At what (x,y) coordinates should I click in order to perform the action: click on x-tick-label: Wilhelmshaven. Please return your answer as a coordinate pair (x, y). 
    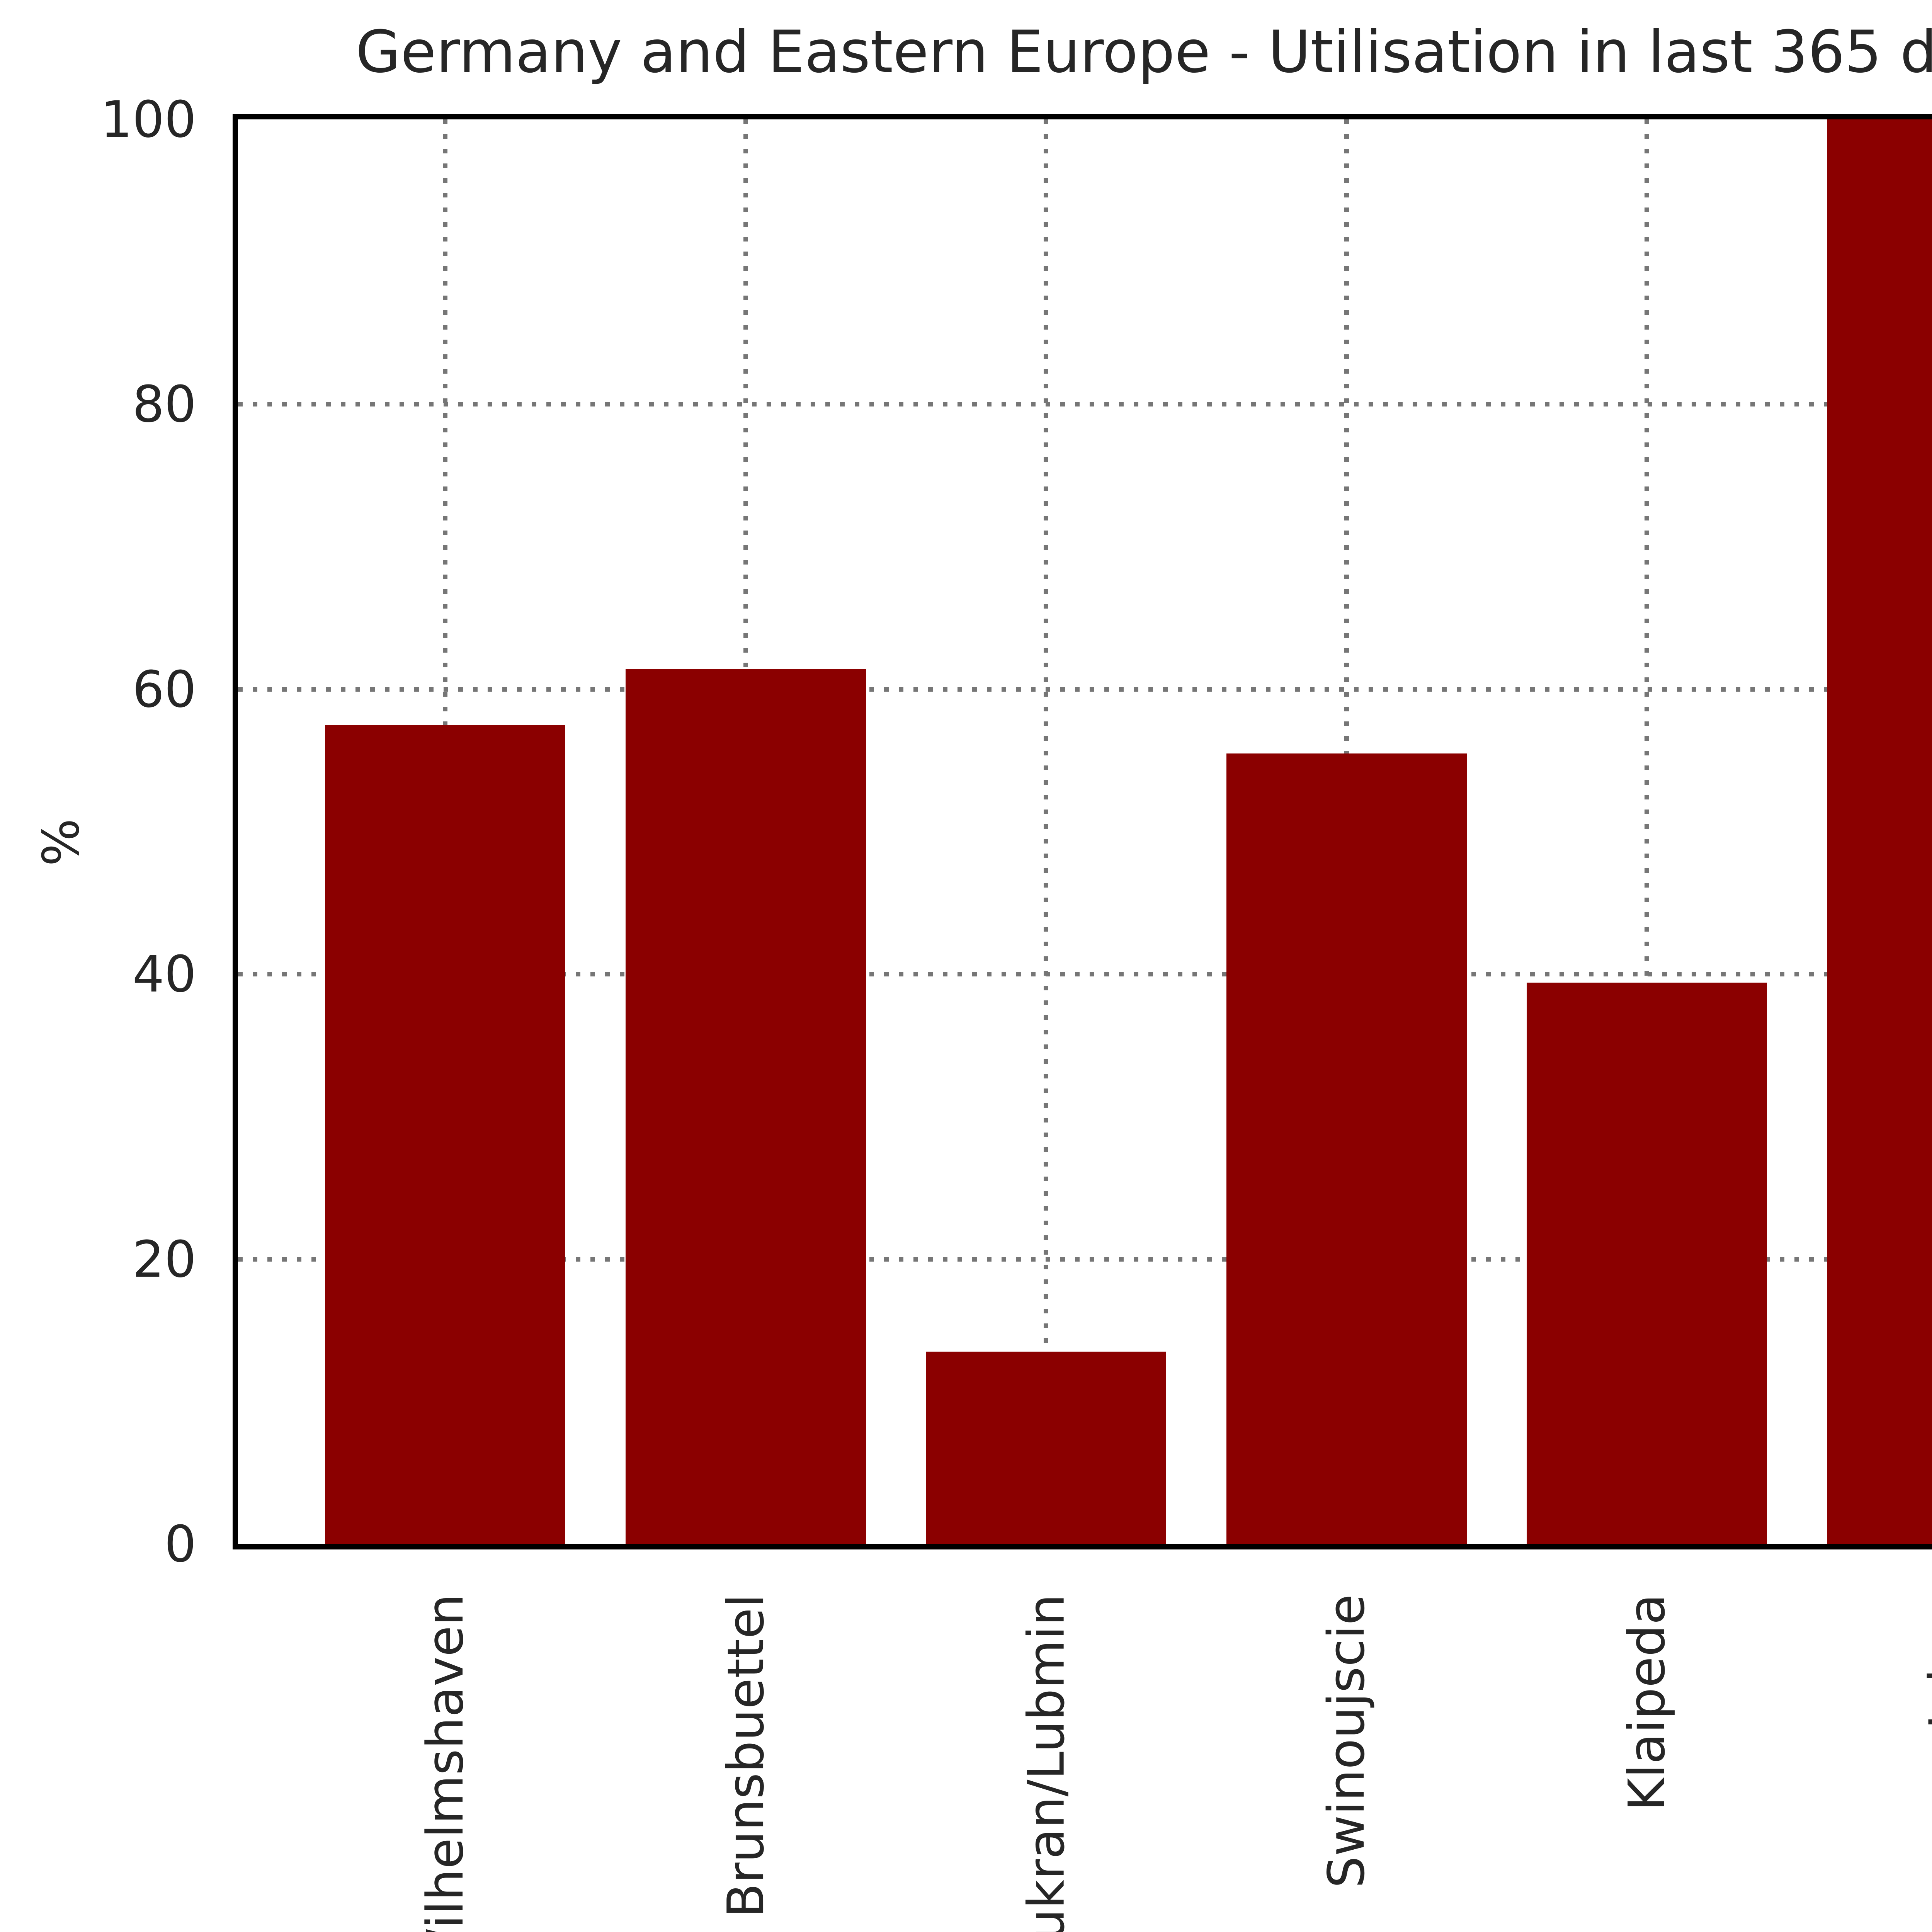
    Looking at the image, I should click on (446, 1763).